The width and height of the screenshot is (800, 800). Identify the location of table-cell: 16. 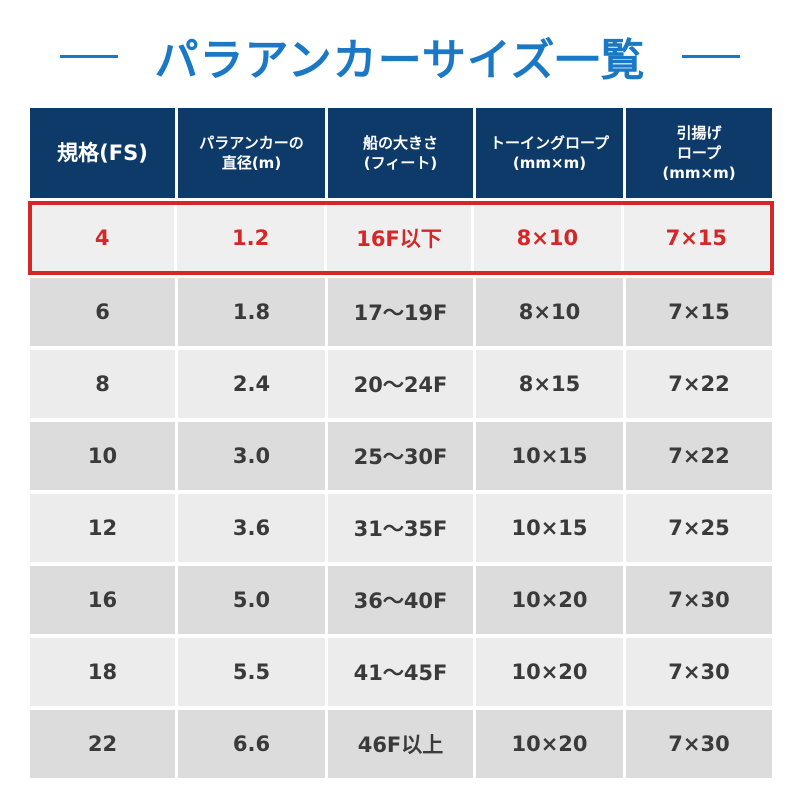
(102, 600).